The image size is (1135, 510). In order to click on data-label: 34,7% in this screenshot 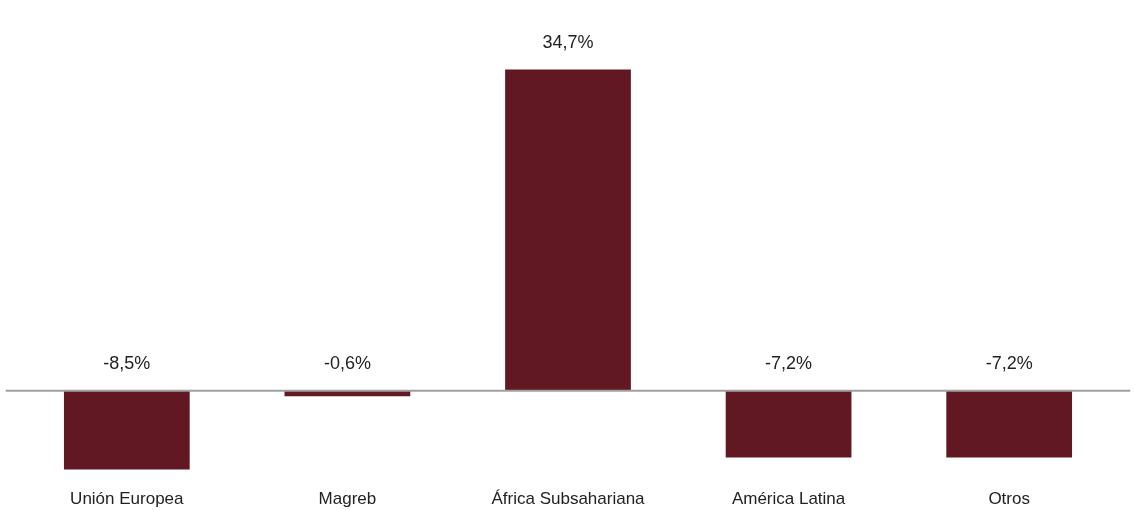, I will do `click(568, 41)`.